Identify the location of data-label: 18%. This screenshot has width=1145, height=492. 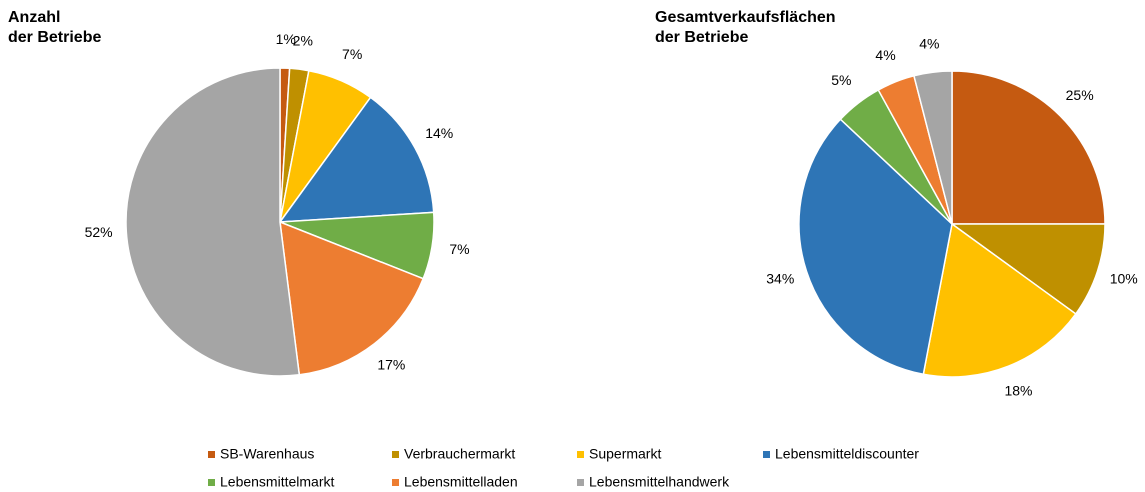
(1018, 391).